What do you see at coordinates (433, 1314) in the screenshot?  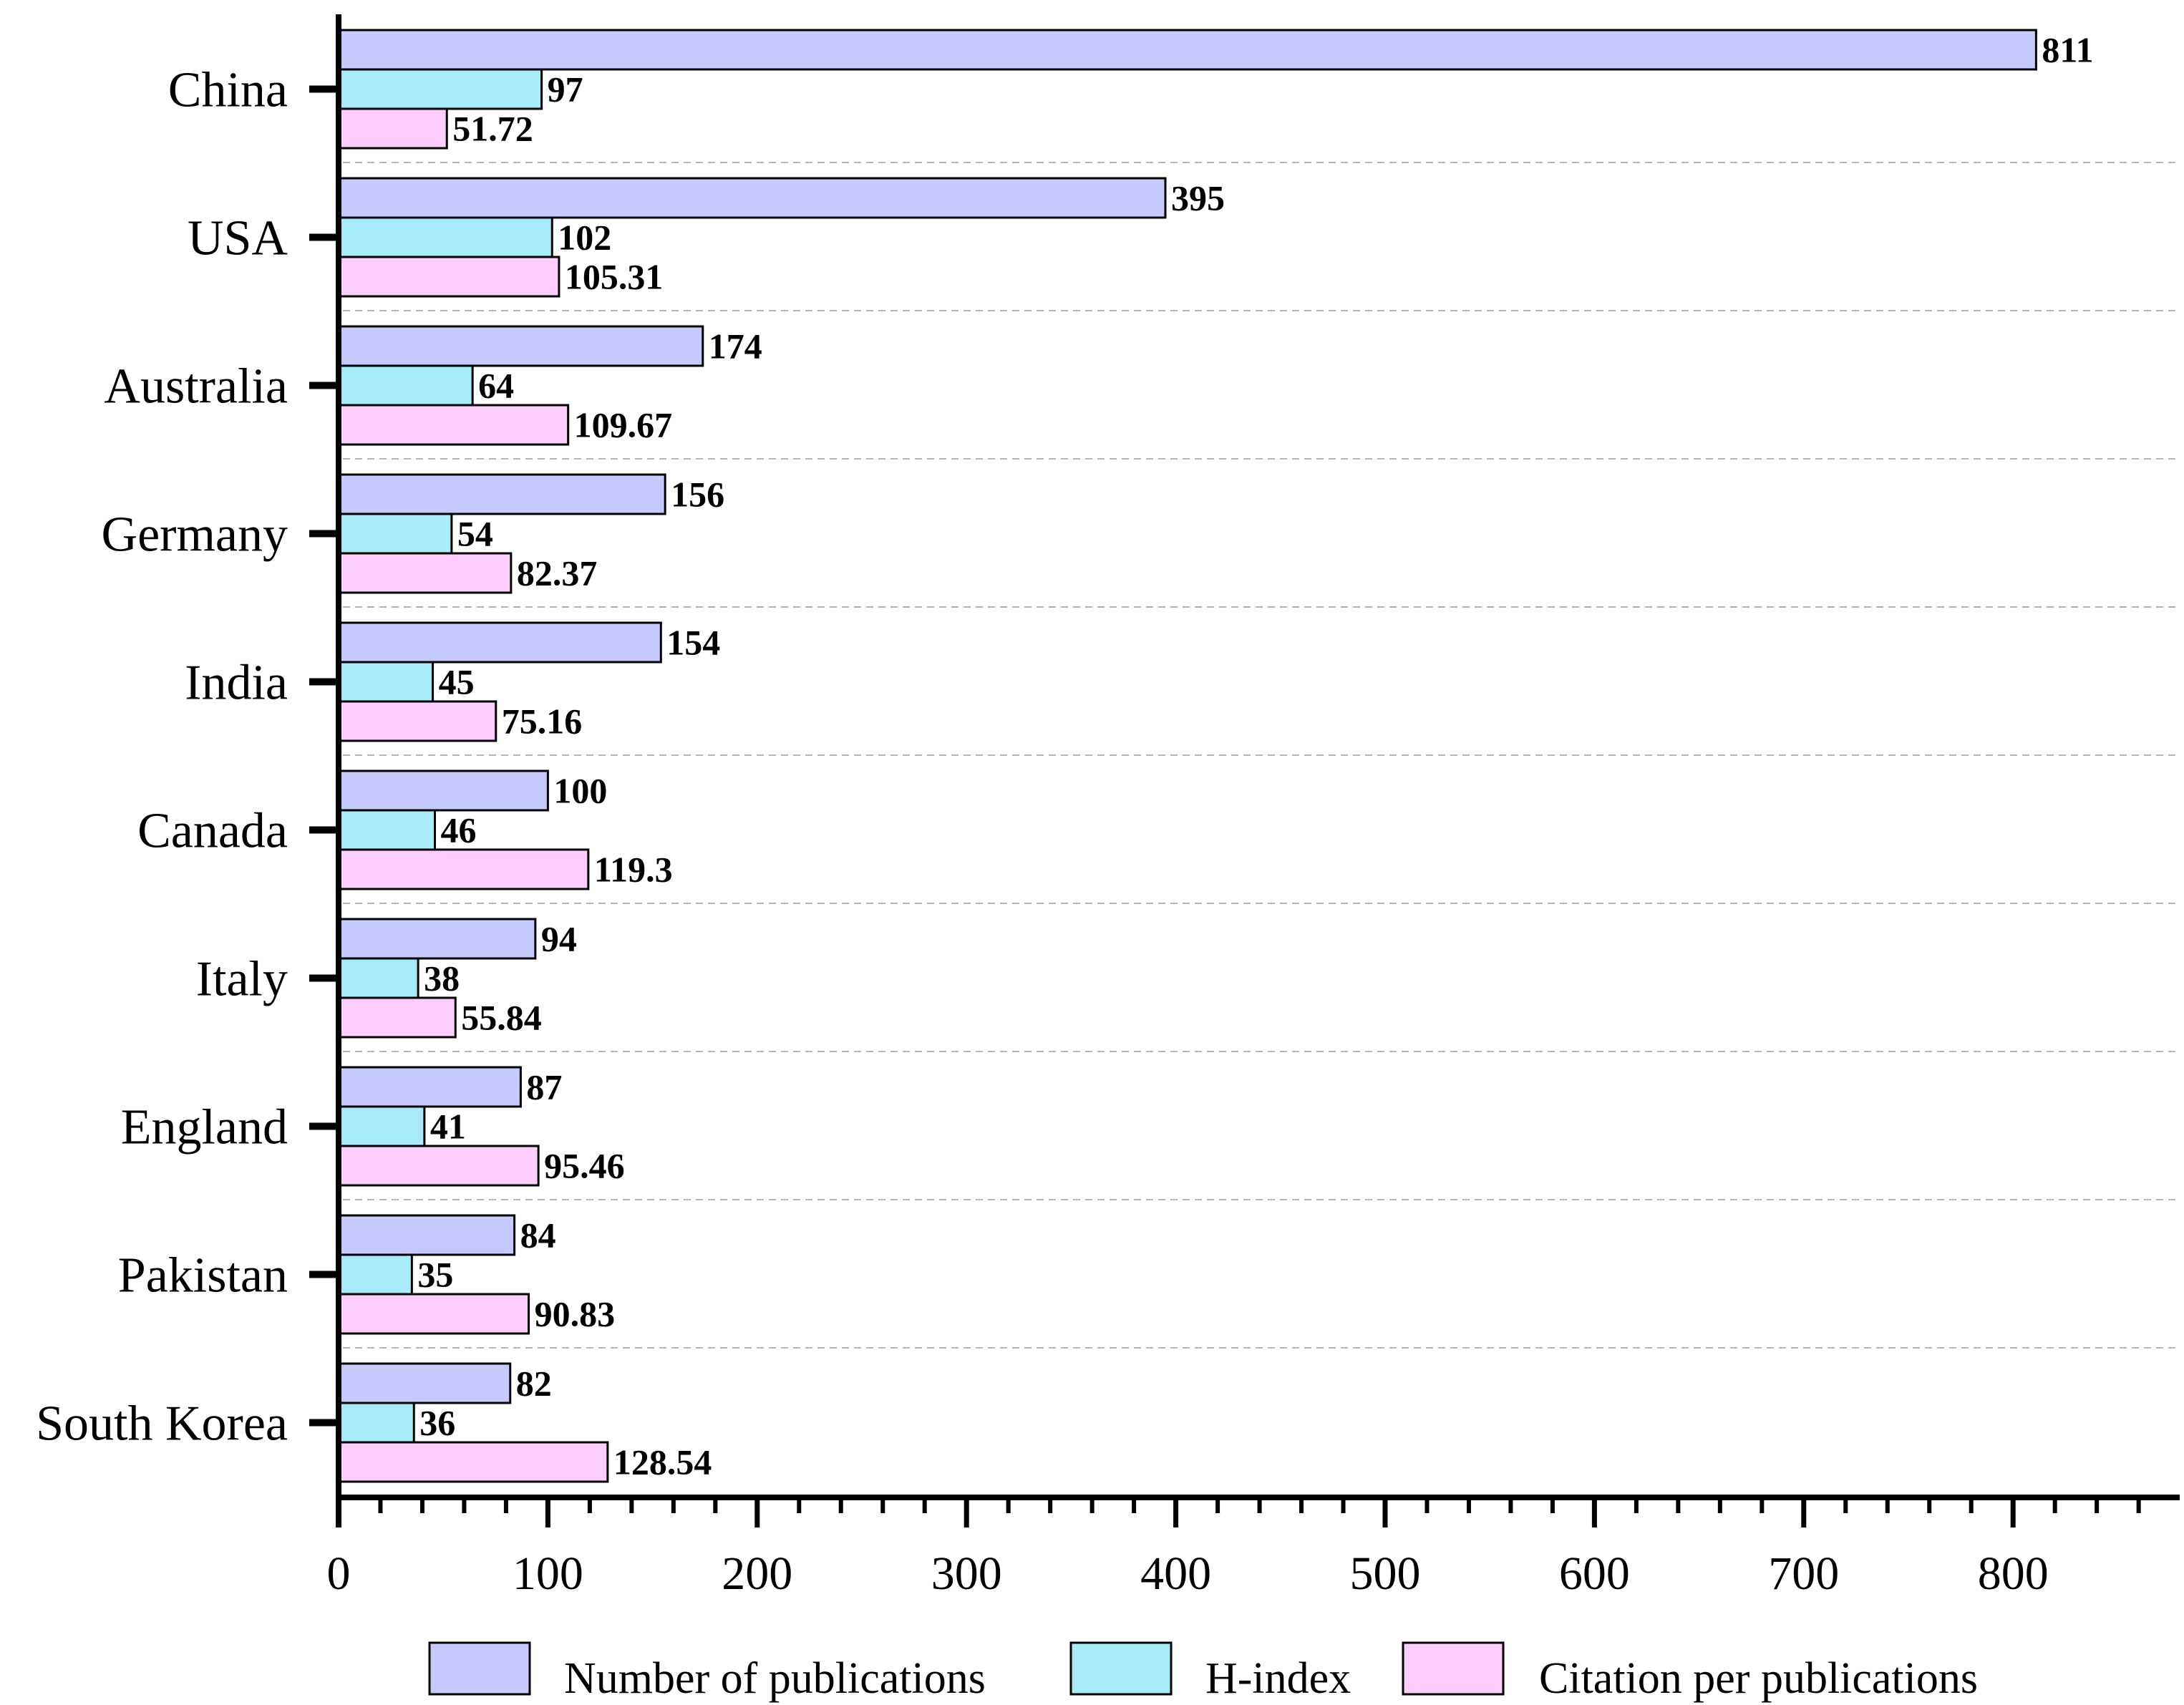 I see `bar-pakistan-citation-per-publications` at bounding box center [433, 1314].